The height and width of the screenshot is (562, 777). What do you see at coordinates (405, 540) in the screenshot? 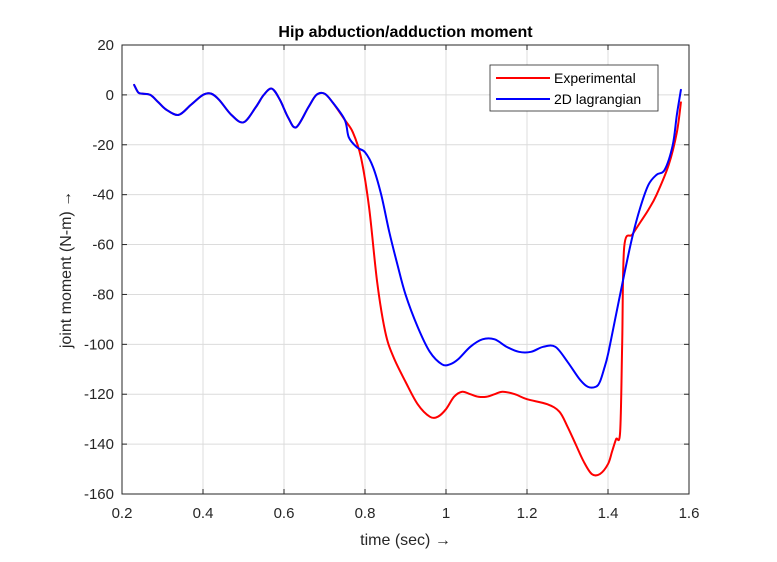
I see `x-axis-label: time (sec) →` at bounding box center [405, 540].